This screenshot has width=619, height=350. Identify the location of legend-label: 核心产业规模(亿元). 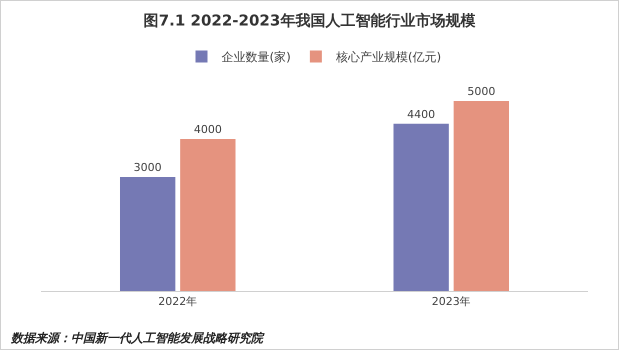
(388, 57).